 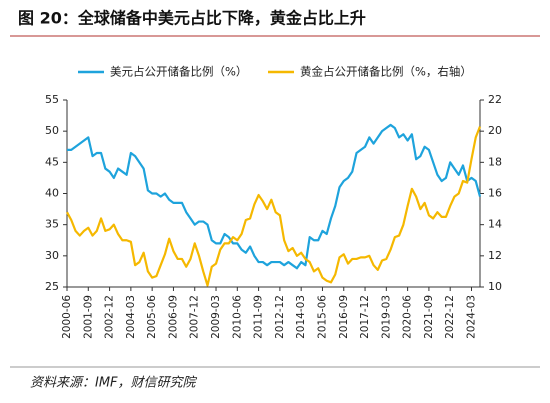 What do you see at coordinates (52, 99) in the screenshot?
I see `y-tick-label: 55` at bounding box center [52, 99].